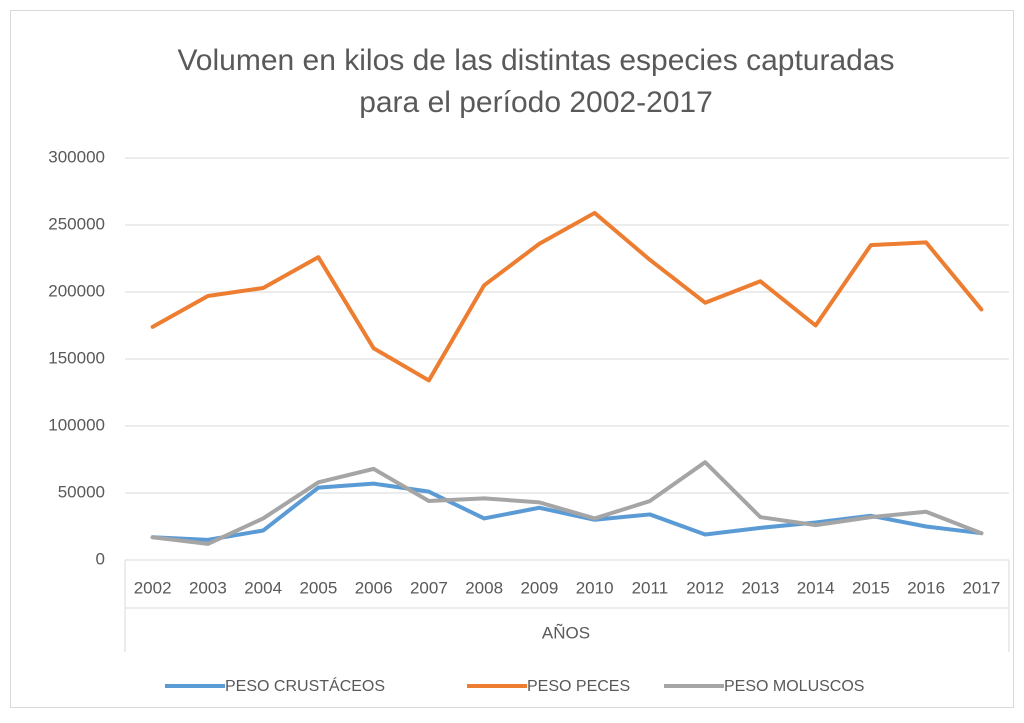  I want to click on x-tick-label: 2016, so click(926, 587).